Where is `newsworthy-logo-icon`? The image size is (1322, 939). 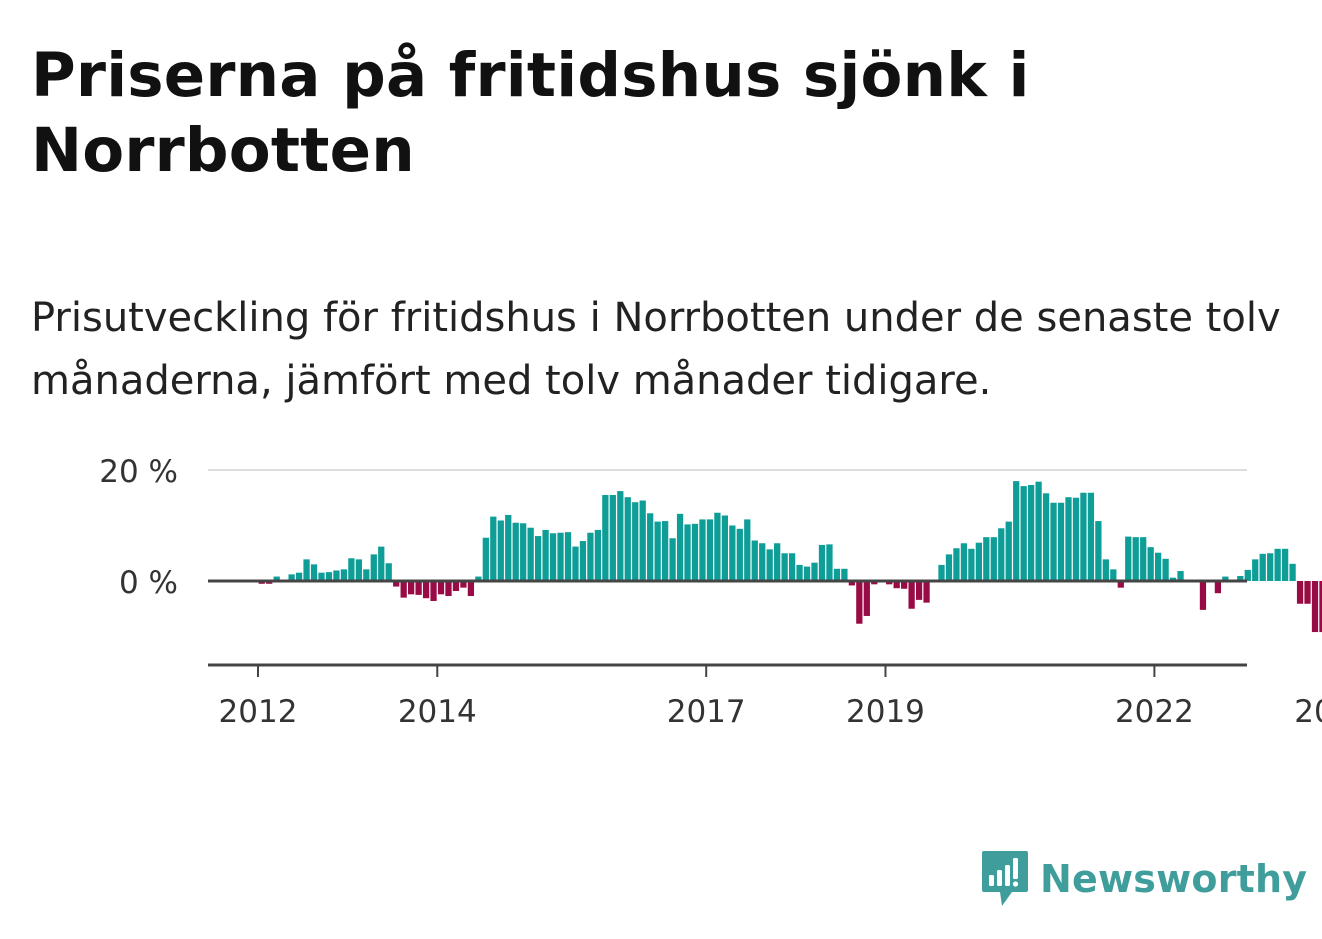
newsworthy-logo-icon is located at coordinates (1005, 878).